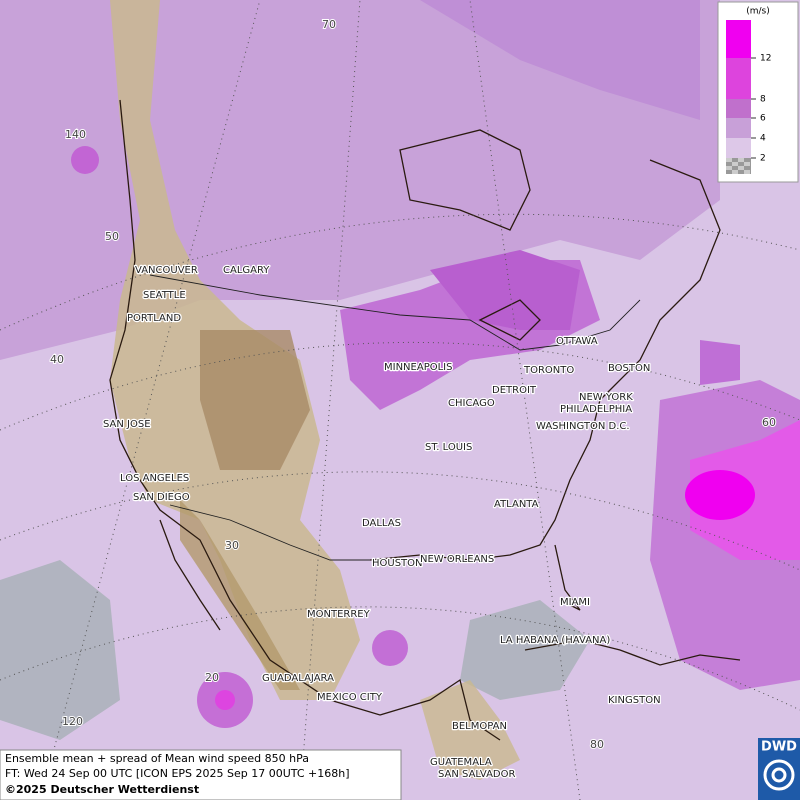 Image resolution: width=800 pixels, height=800 pixels. What do you see at coordinates (629, 368) in the screenshot?
I see `place-label: BOSTON` at bounding box center [629, 368].